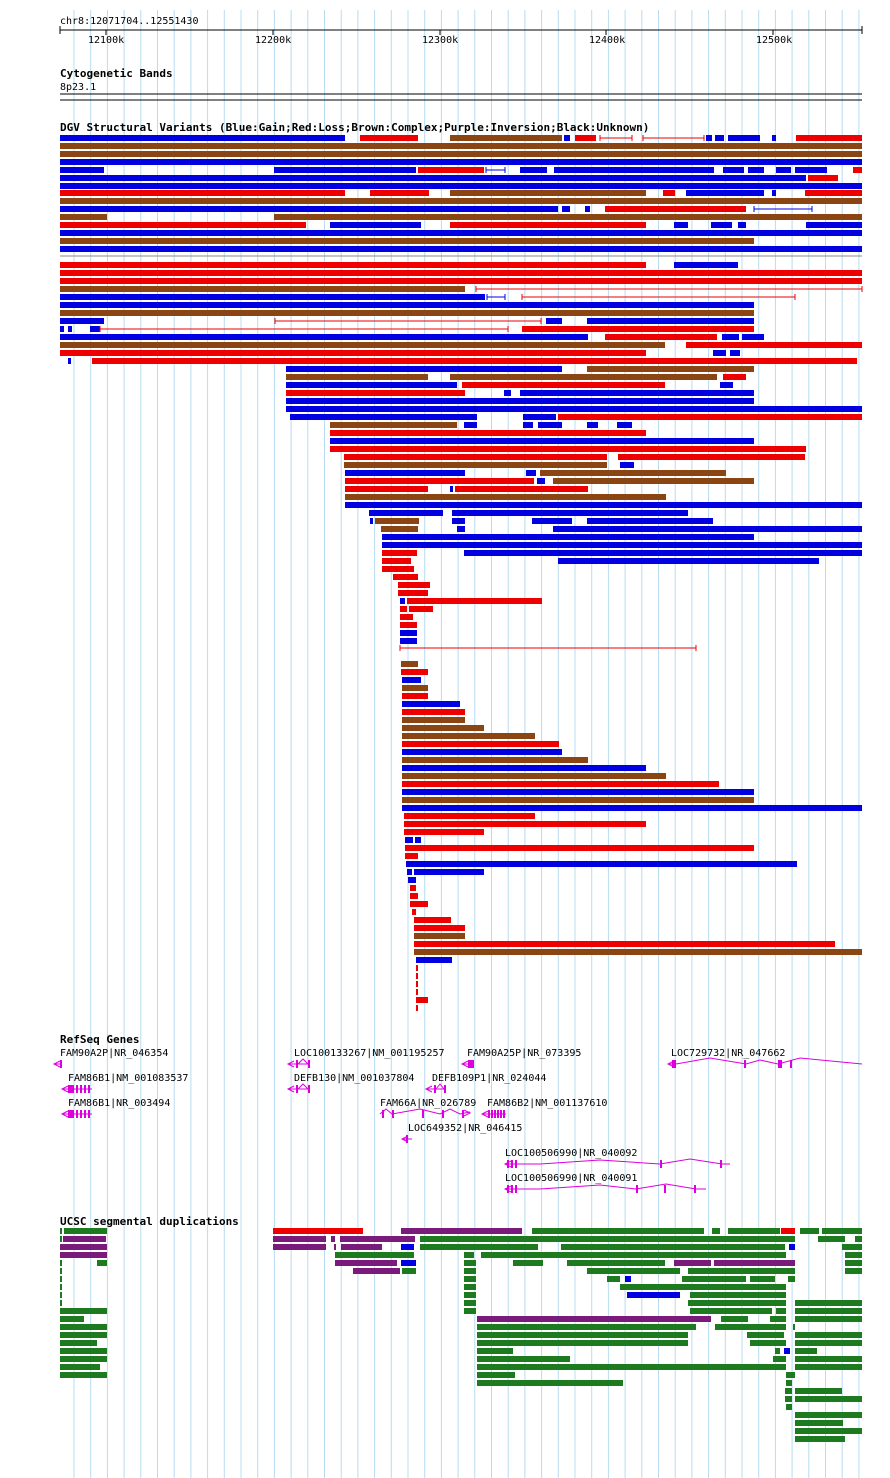 This screenshot has height=1478, width=890. I want to click on refseq-track-title: RefSeq Genes, so click(99, 1039).